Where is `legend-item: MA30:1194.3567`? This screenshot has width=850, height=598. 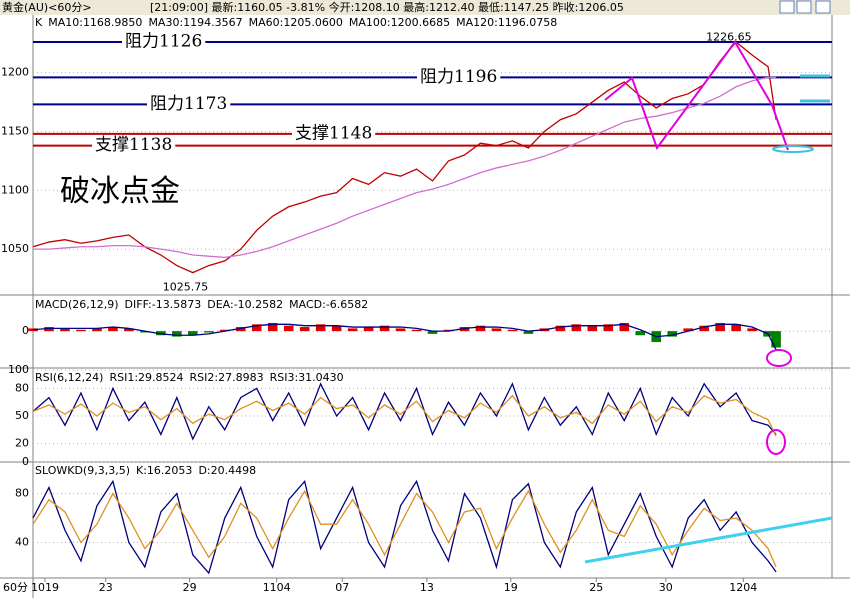 legend-item: MA30:1194.3567 is located at coordinates (195, 22).